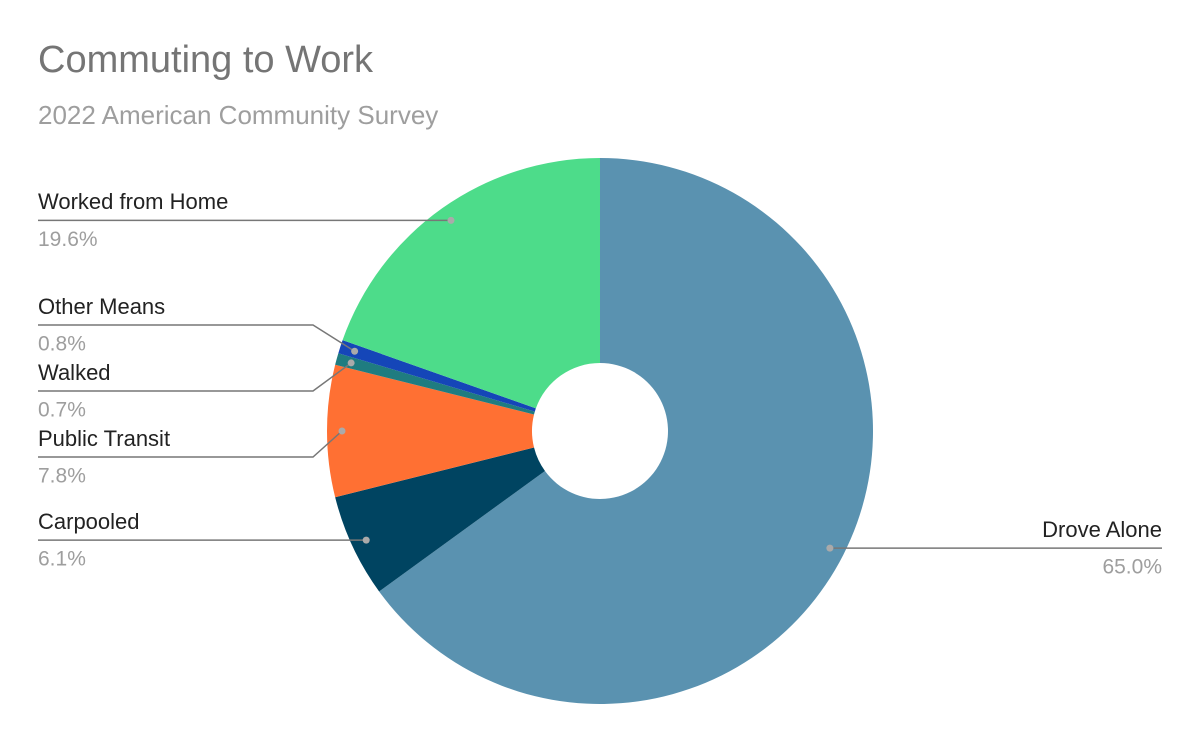 The image size is (1200, 742). Describe the element at coordinates (89, 521) in the screenshot. I see `slice-label: Carpooled` at that location.